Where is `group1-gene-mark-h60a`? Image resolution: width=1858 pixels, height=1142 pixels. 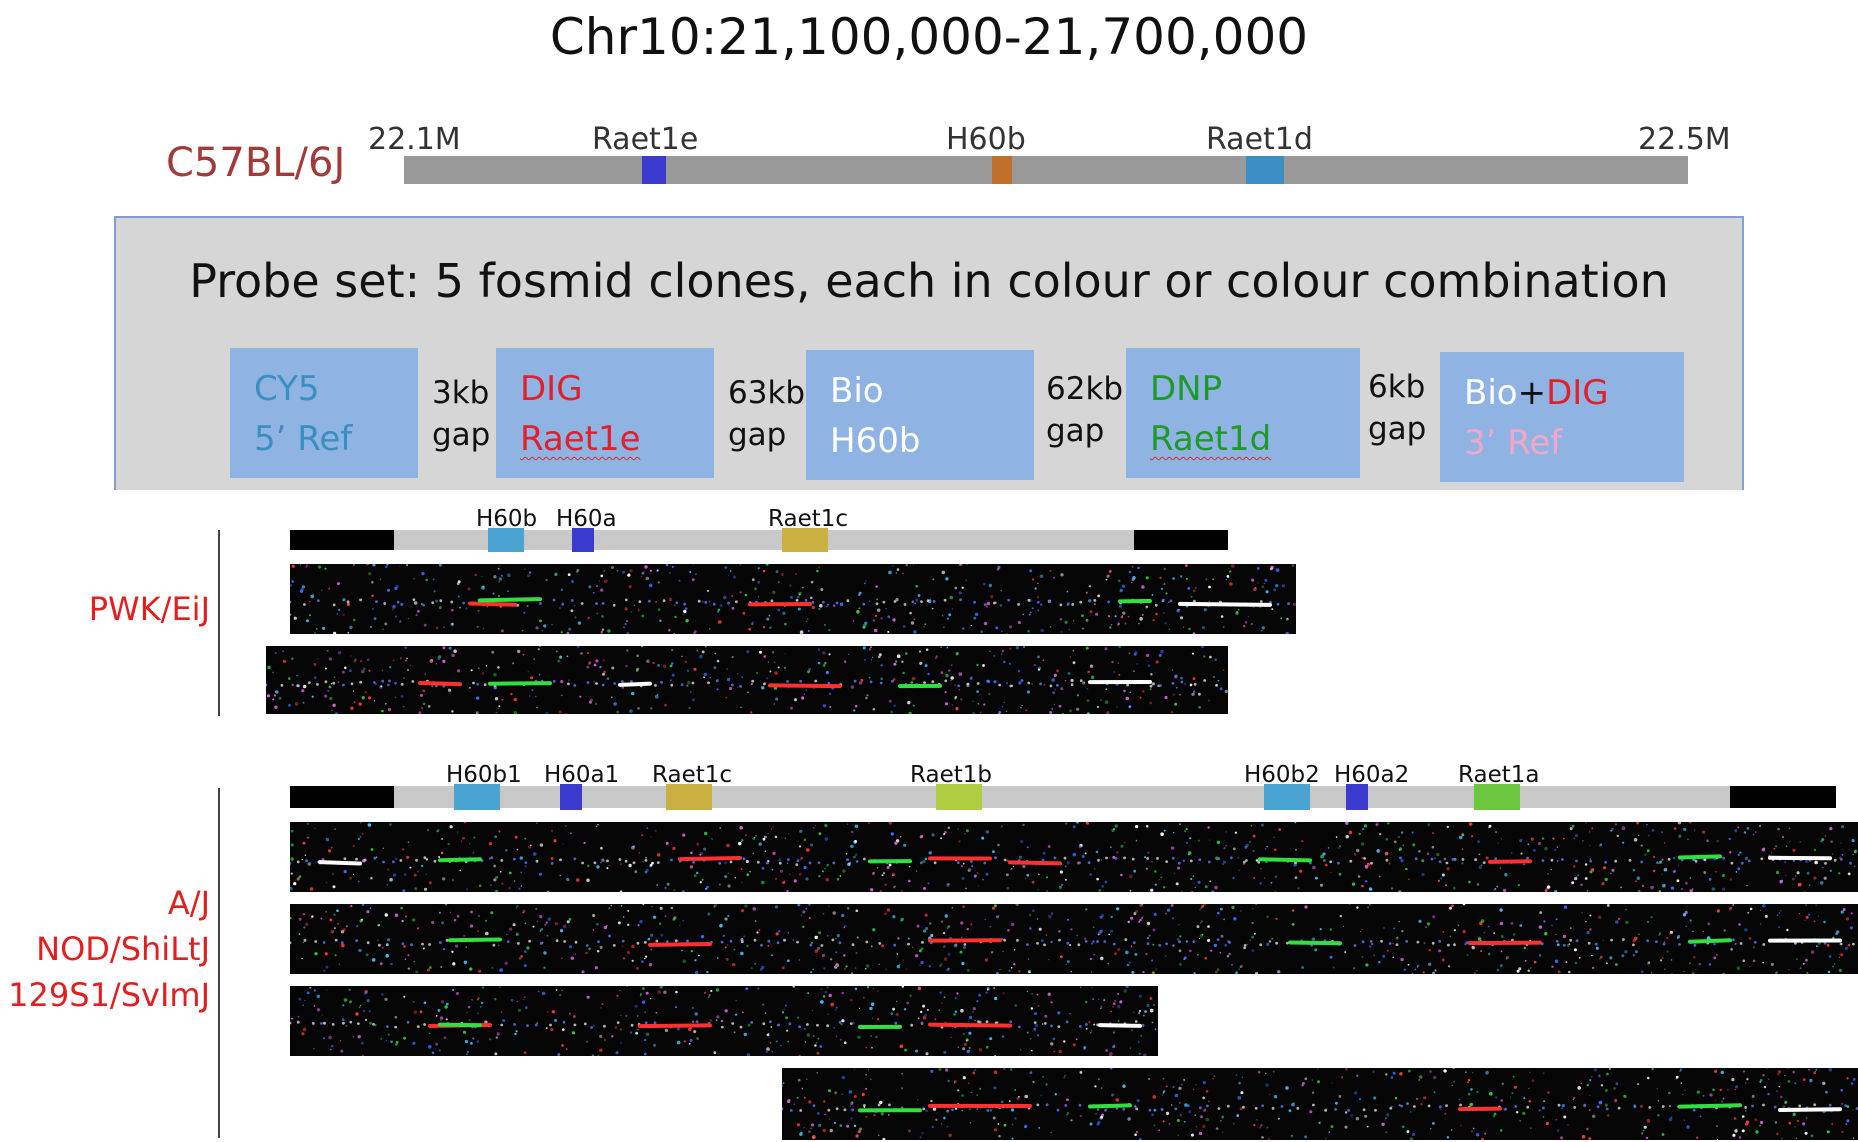 group1-gene-mark-h60a is located at coordinates (583, 540).